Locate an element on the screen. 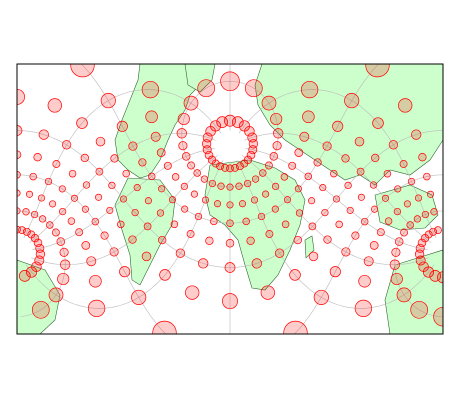  greenland is located at coordinates (200, 78).